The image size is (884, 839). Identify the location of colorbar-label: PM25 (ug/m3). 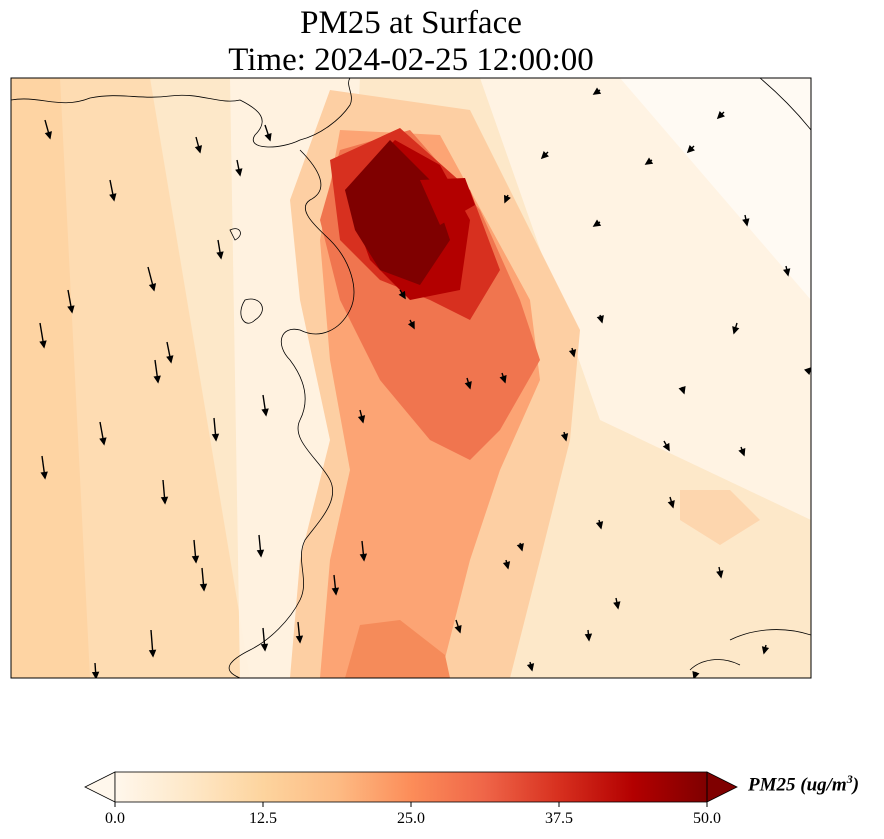
(804, 784).